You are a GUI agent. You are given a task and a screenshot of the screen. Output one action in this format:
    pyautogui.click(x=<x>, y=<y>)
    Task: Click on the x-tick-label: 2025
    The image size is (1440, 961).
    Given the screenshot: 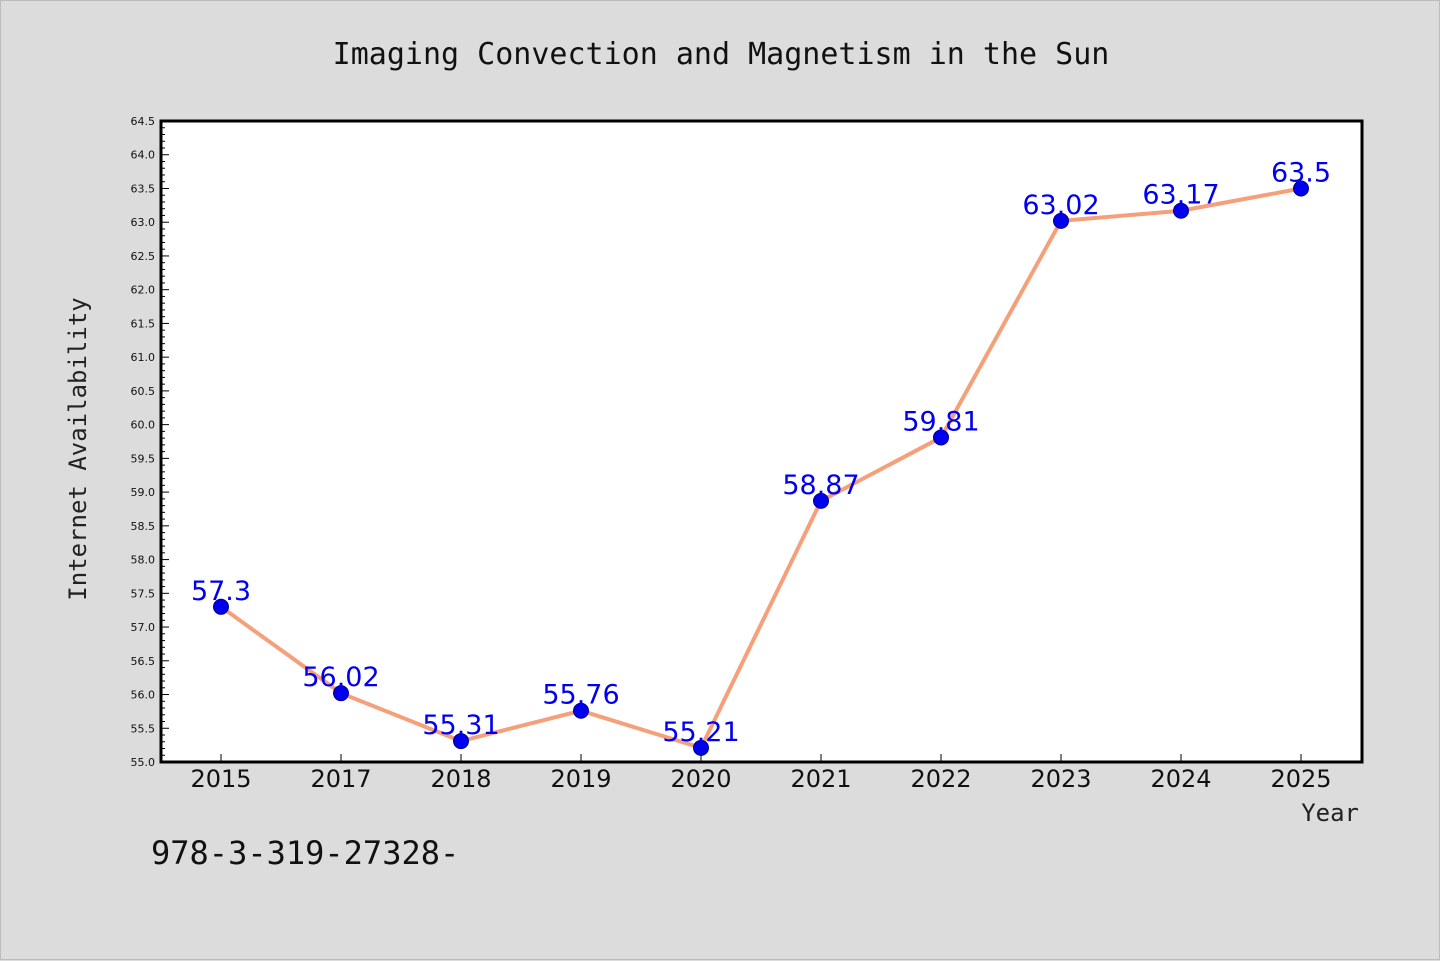 What is the action you would take?
    pyautogui.click(x=1300, y=779)
    